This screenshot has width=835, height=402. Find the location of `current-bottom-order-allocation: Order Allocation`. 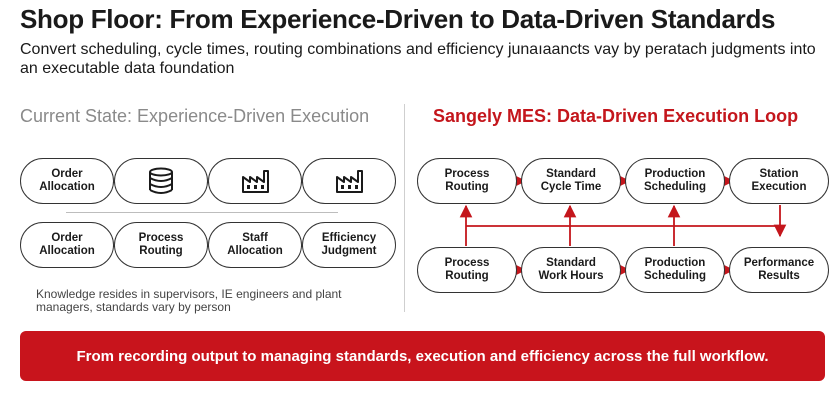

current-bottom-order-allocation: Order Allocation is located at coordinates (67, 245).